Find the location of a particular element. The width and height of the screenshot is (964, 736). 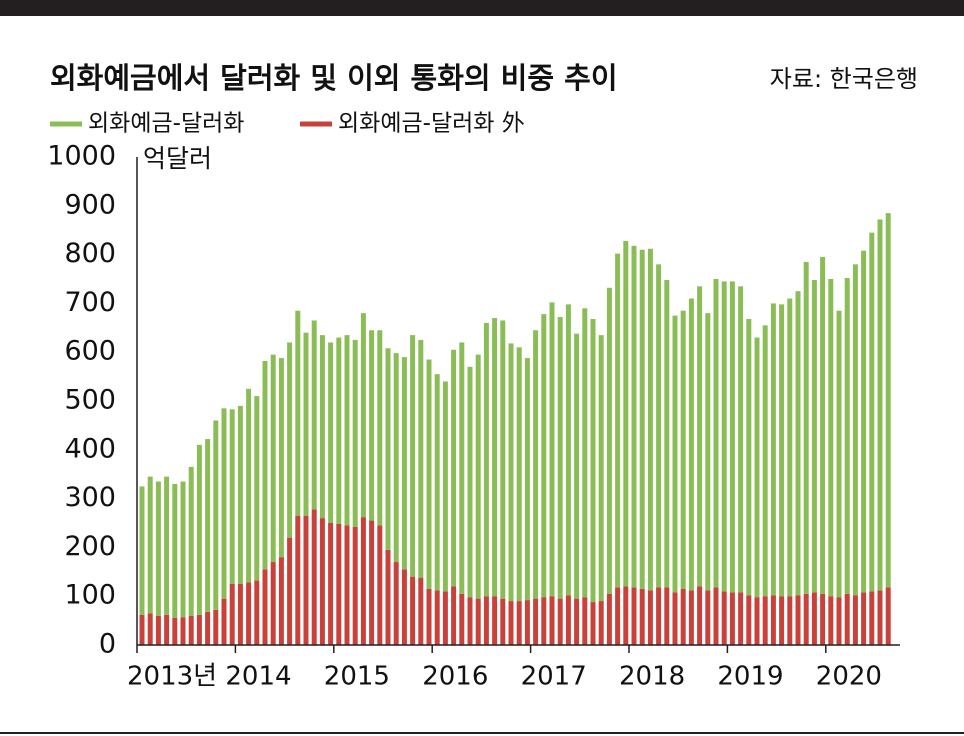

chart-title: 외화예금에서 달러화 및 이외 통화의 비중 추이 is located at coordinates (334, 78).